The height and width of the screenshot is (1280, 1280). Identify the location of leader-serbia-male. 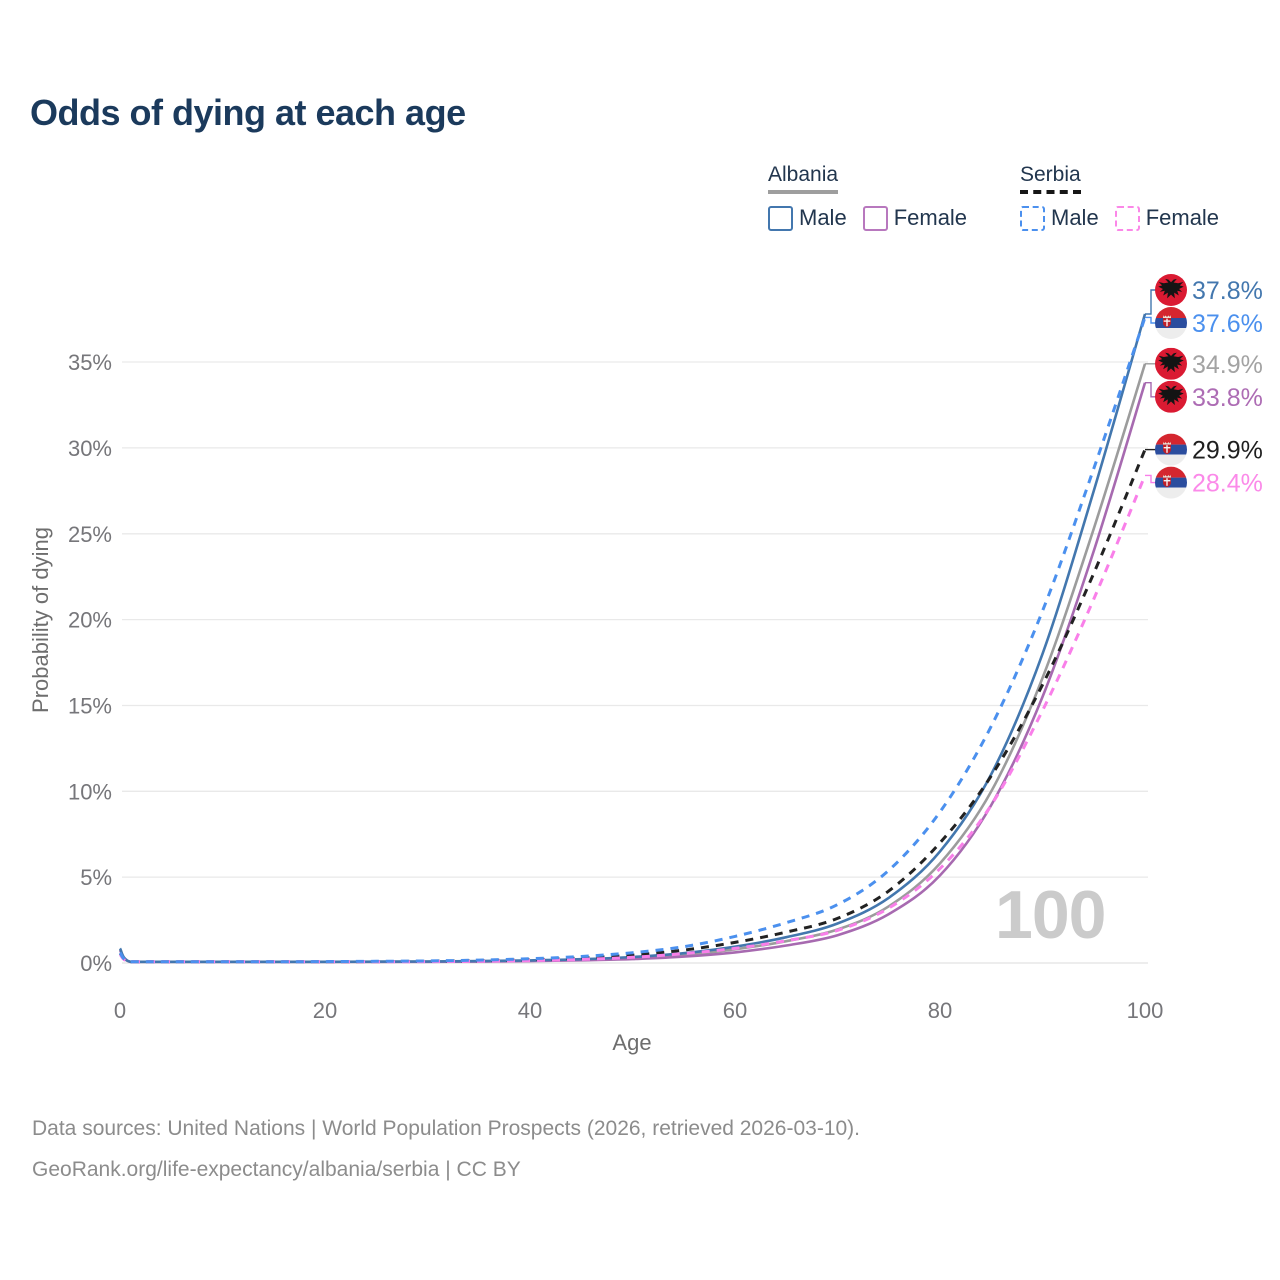
(1150, 320).